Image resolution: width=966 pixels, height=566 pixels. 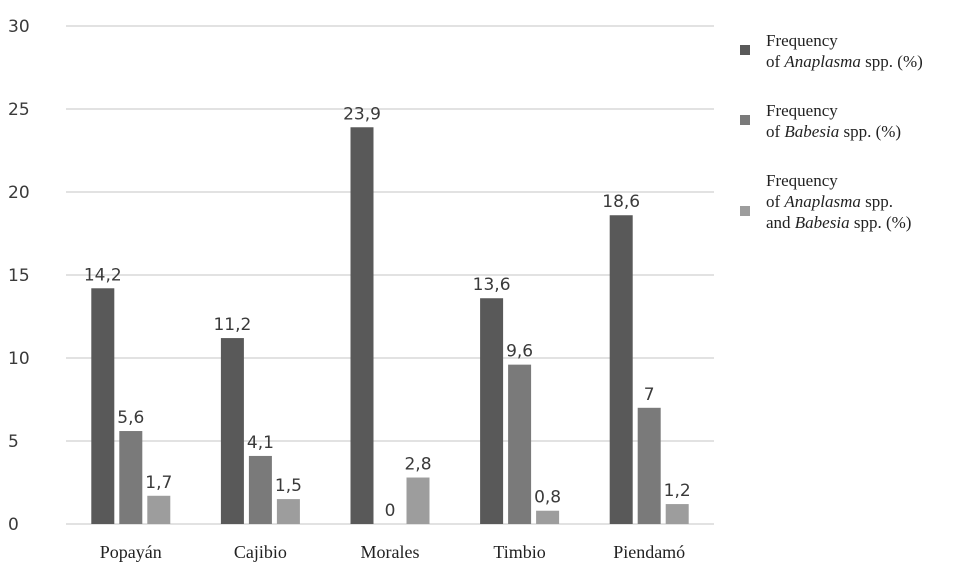 I want to click on y-tick-label: 20, so click(x=19, y=193).